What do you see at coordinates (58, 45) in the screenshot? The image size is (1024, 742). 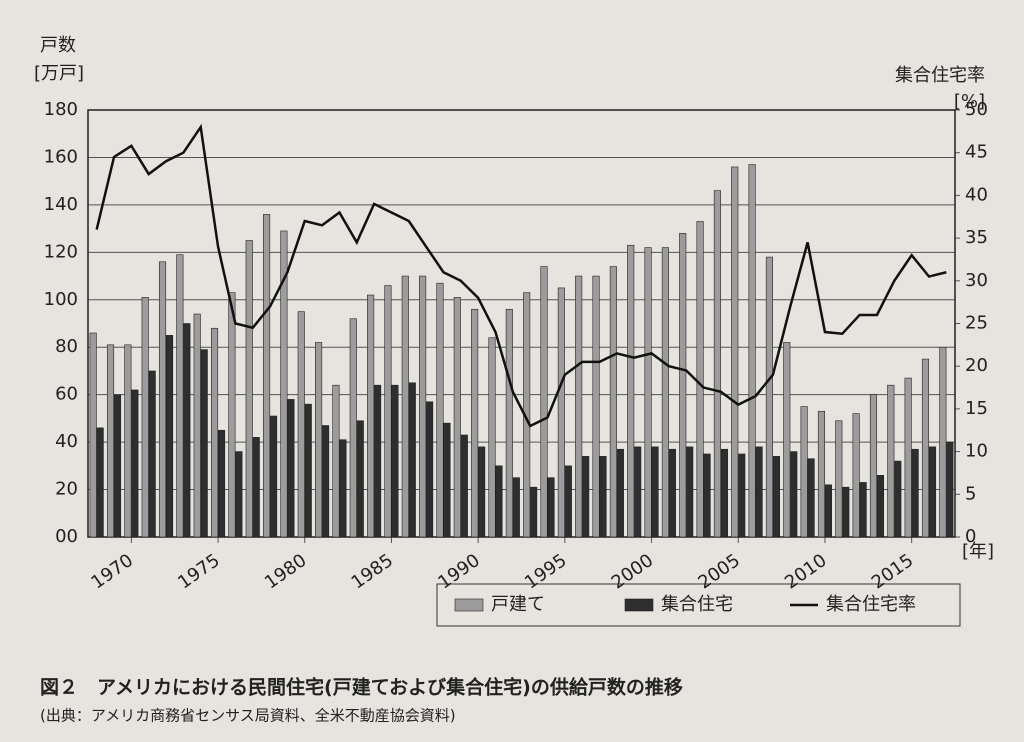 I see `y-axis-label: 戸数` at bounding box center [58, 45].